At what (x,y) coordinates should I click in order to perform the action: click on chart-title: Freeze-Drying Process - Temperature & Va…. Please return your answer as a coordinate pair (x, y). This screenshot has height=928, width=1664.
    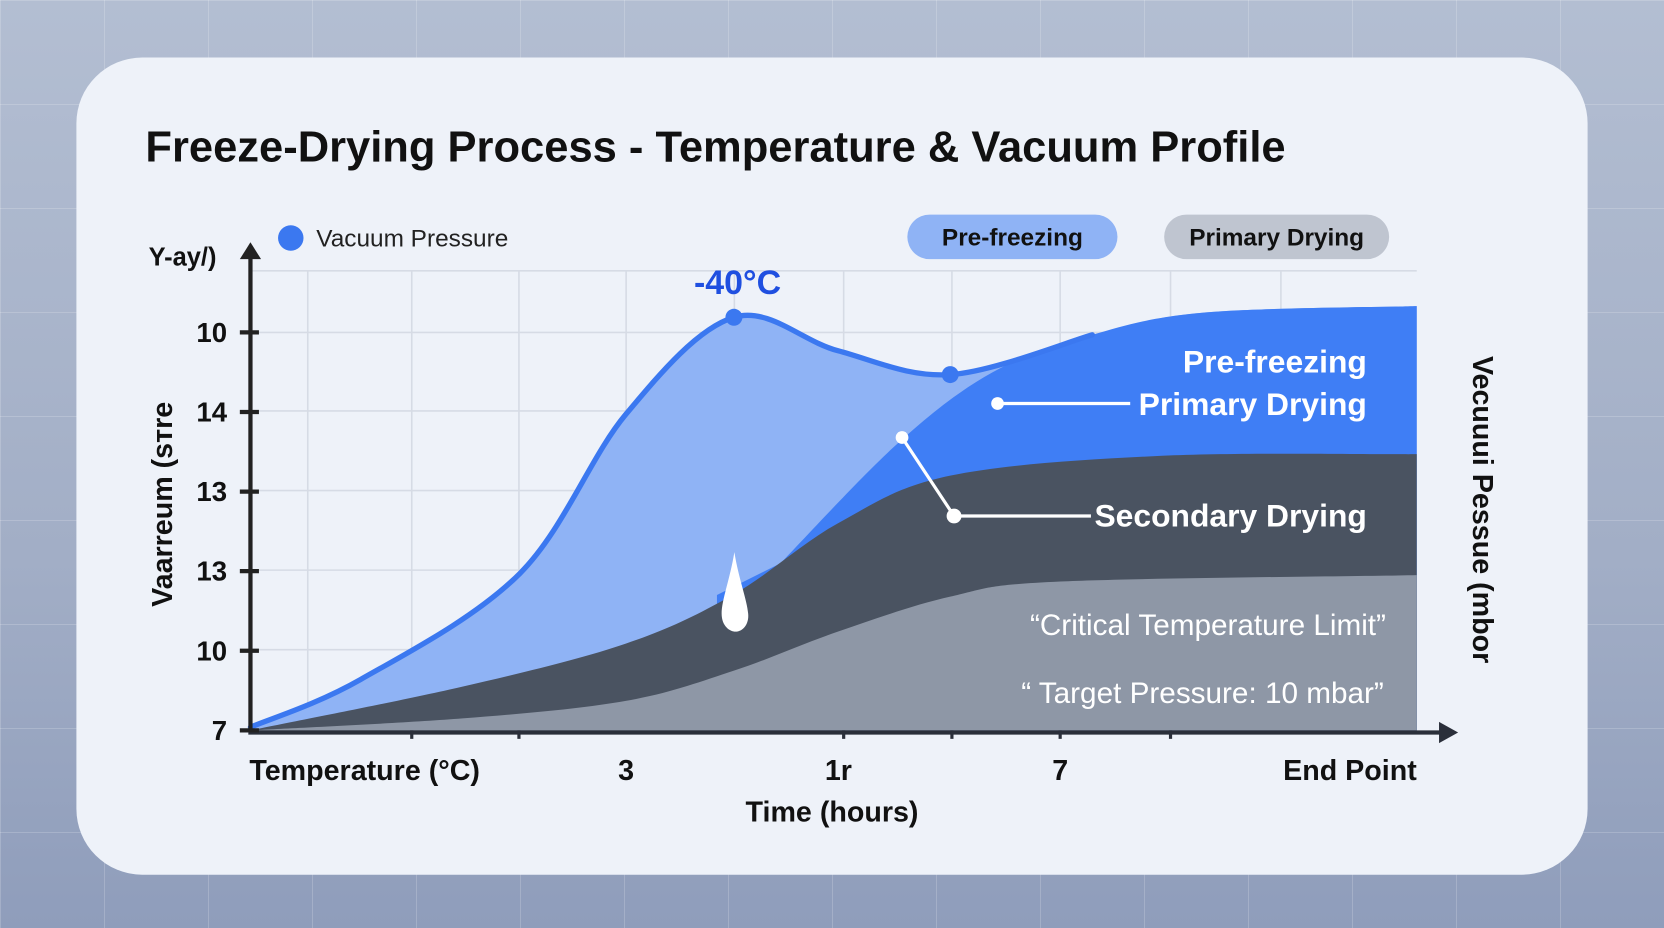
    Looking at the image, I should click on (715, 148).